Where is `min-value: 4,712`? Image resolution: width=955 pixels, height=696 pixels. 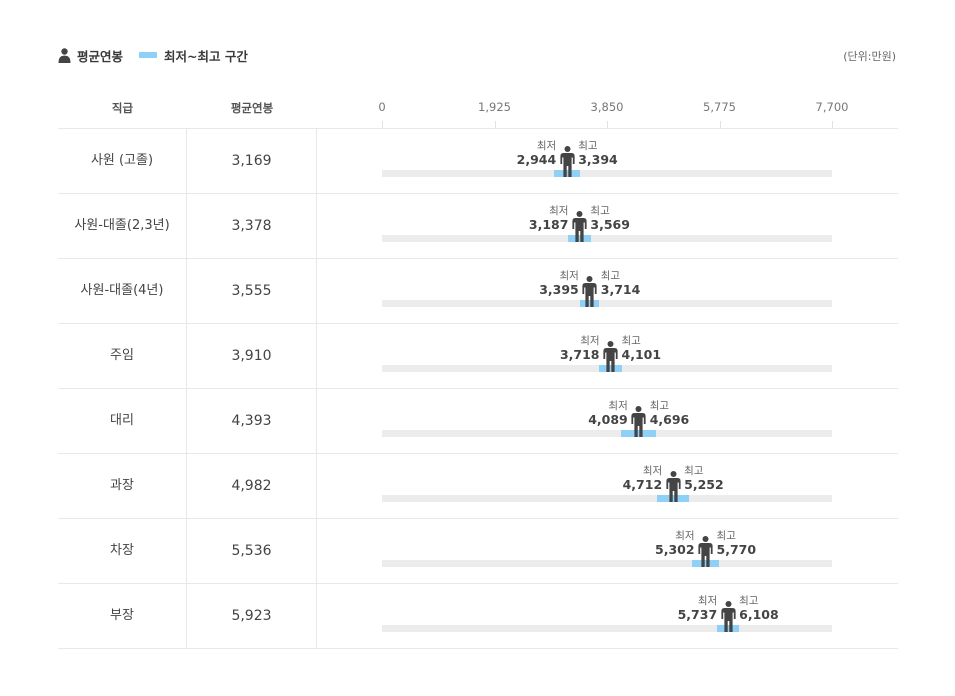
min-value: 4,712 is located at coordinates (642, 484).